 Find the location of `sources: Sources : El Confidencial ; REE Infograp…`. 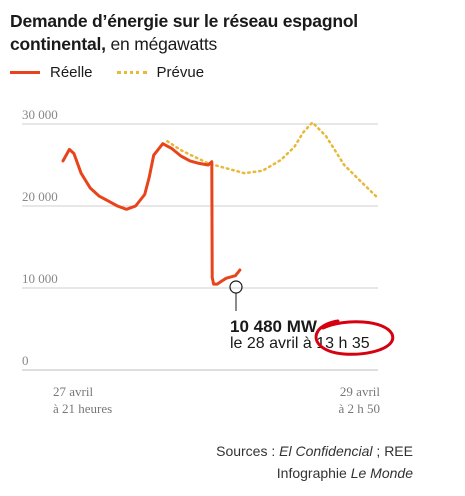

sources: Sources : El Confidencial ; REE Infograp… is located at coordinates (314, 462).